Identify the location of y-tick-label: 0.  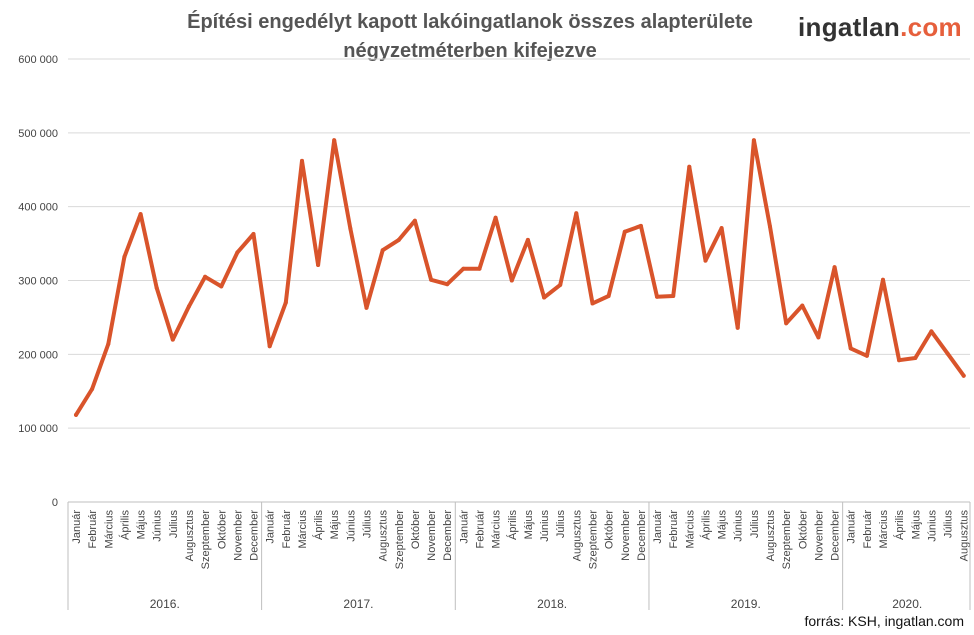
(55, 503).